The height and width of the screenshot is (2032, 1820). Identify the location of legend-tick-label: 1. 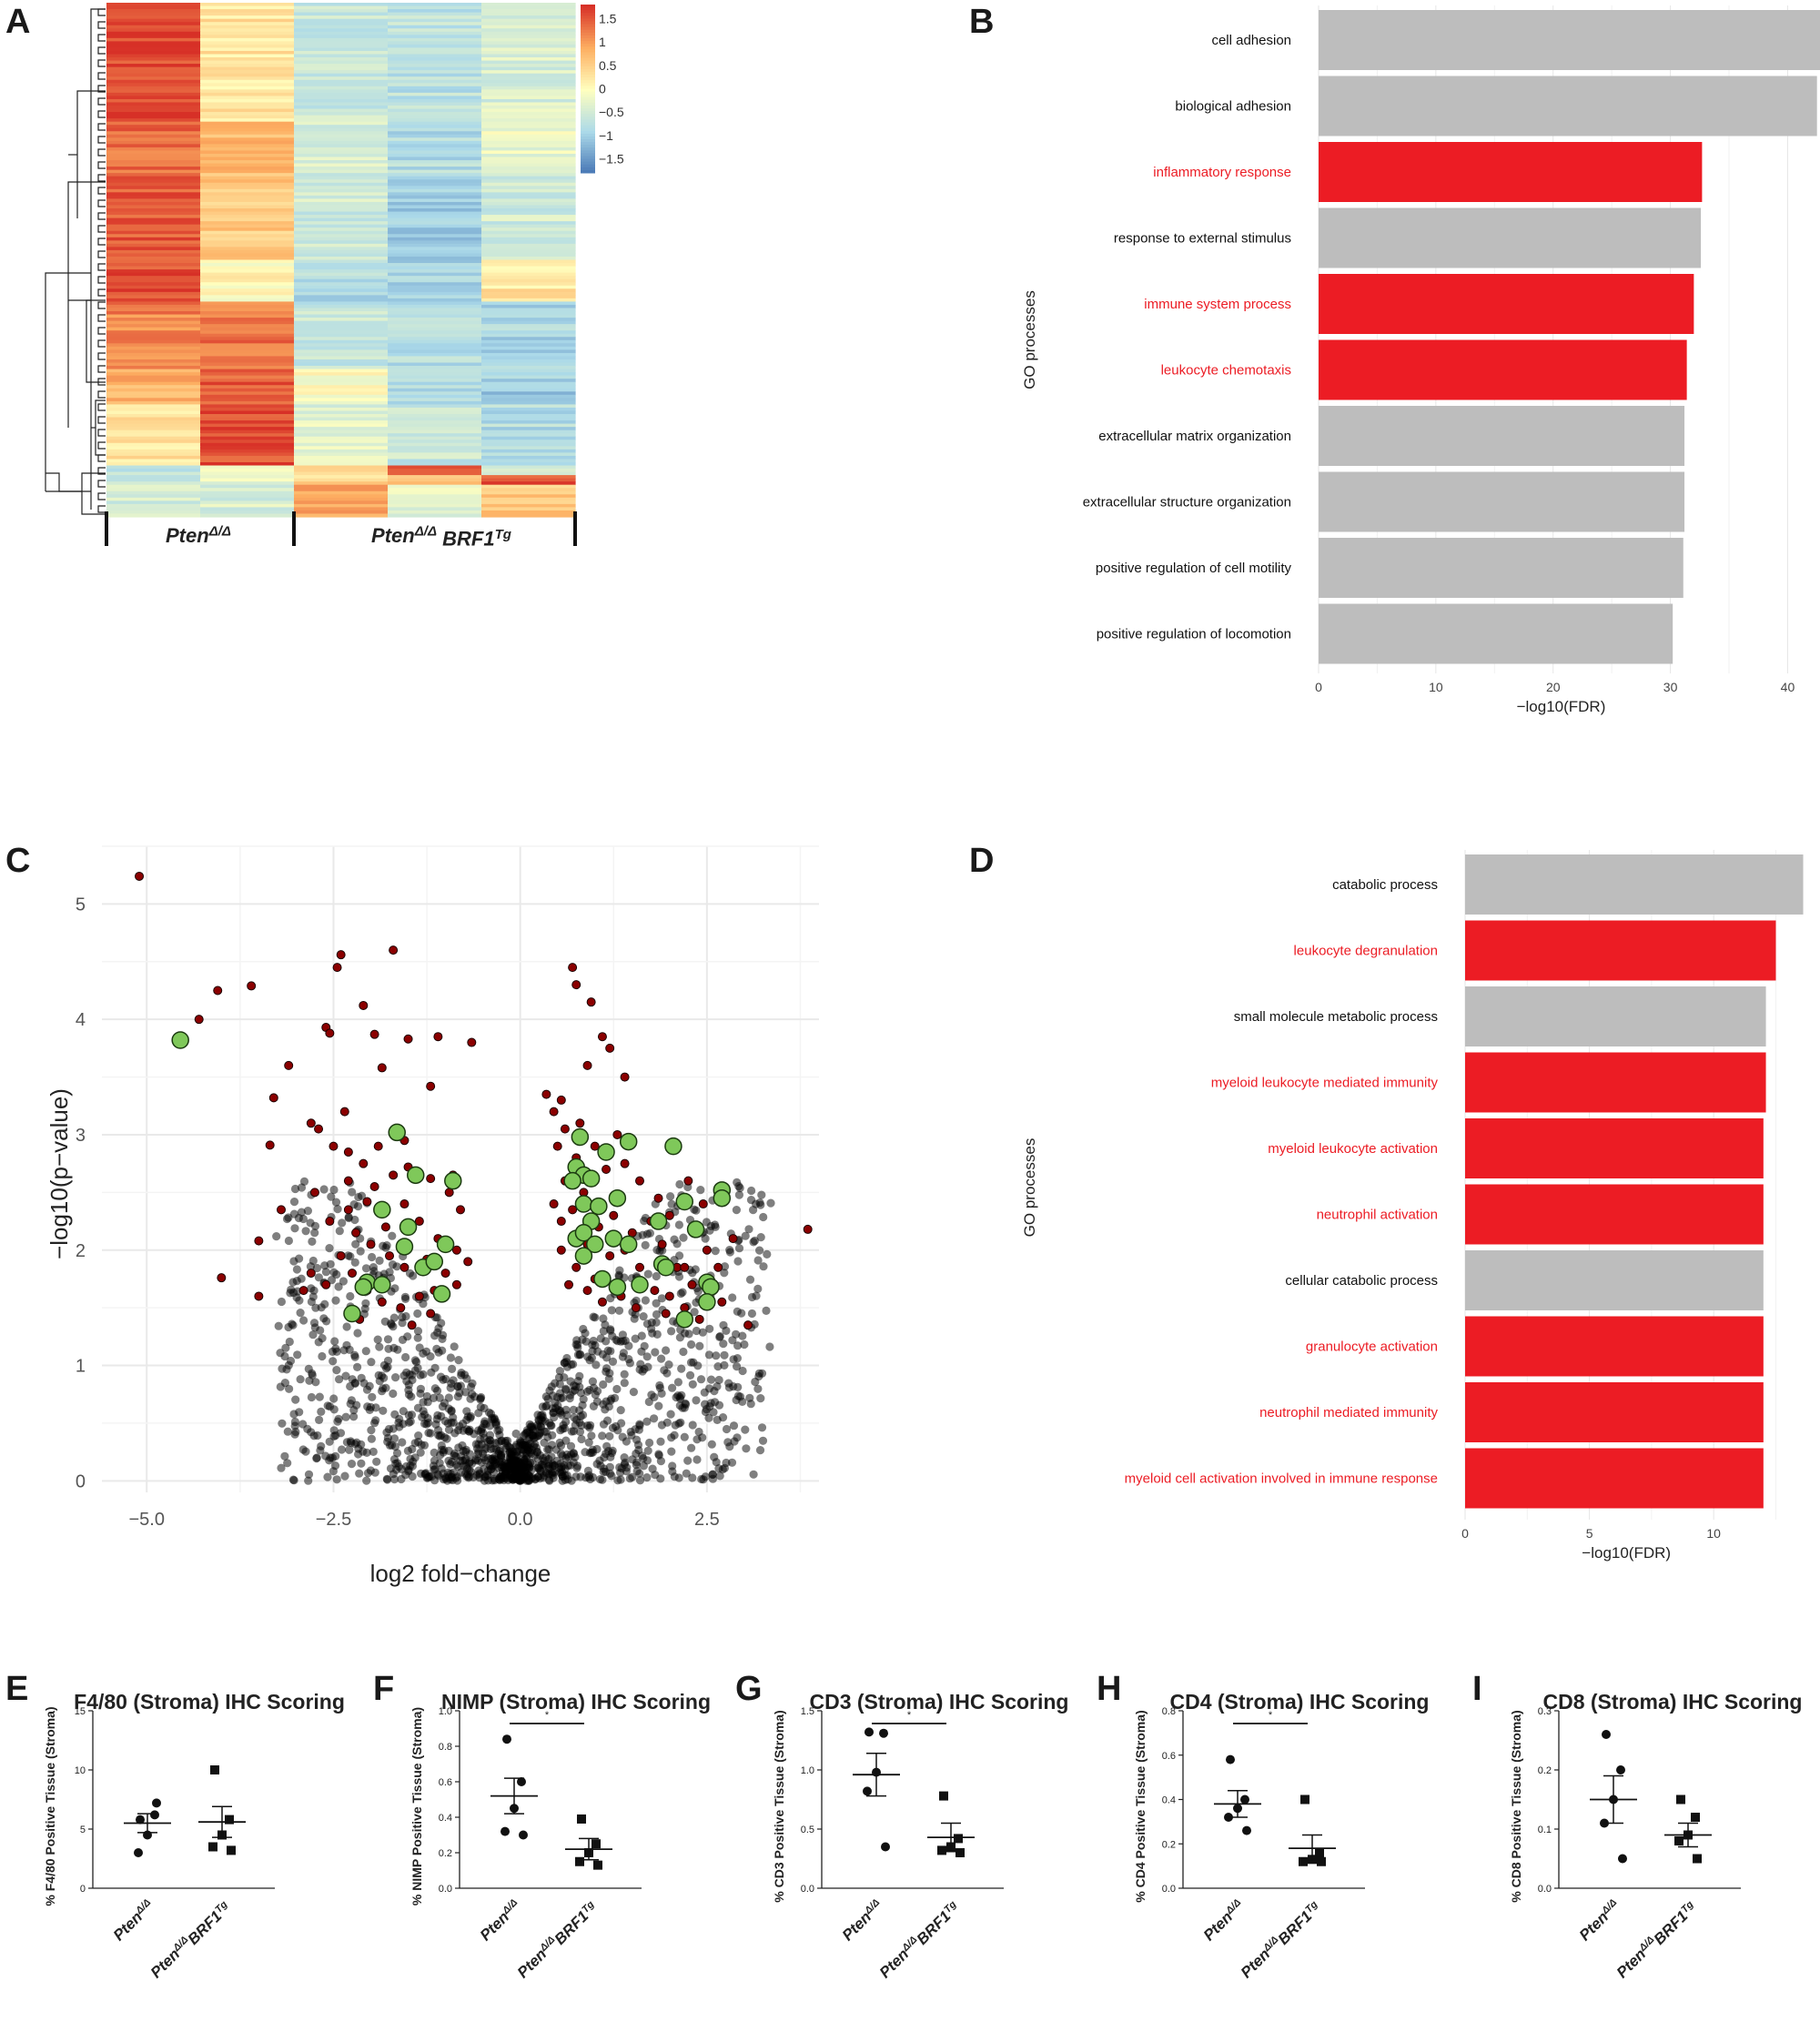
(603, 42).